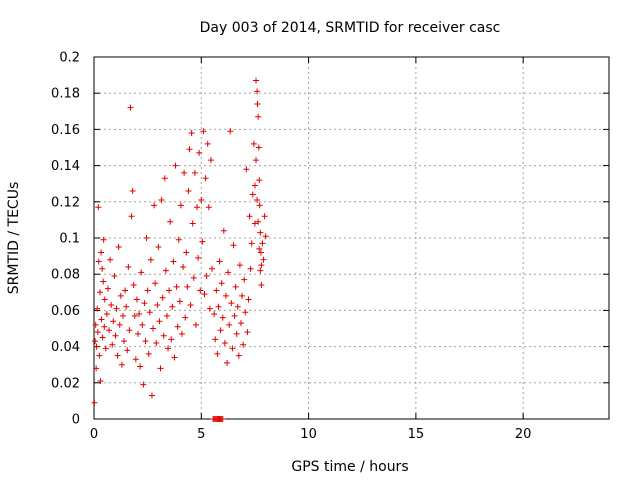  What do you see at coordinates (308, 434) in the screenshot?
I see `x-tick-label: 10` at bounding box center [308, 434].